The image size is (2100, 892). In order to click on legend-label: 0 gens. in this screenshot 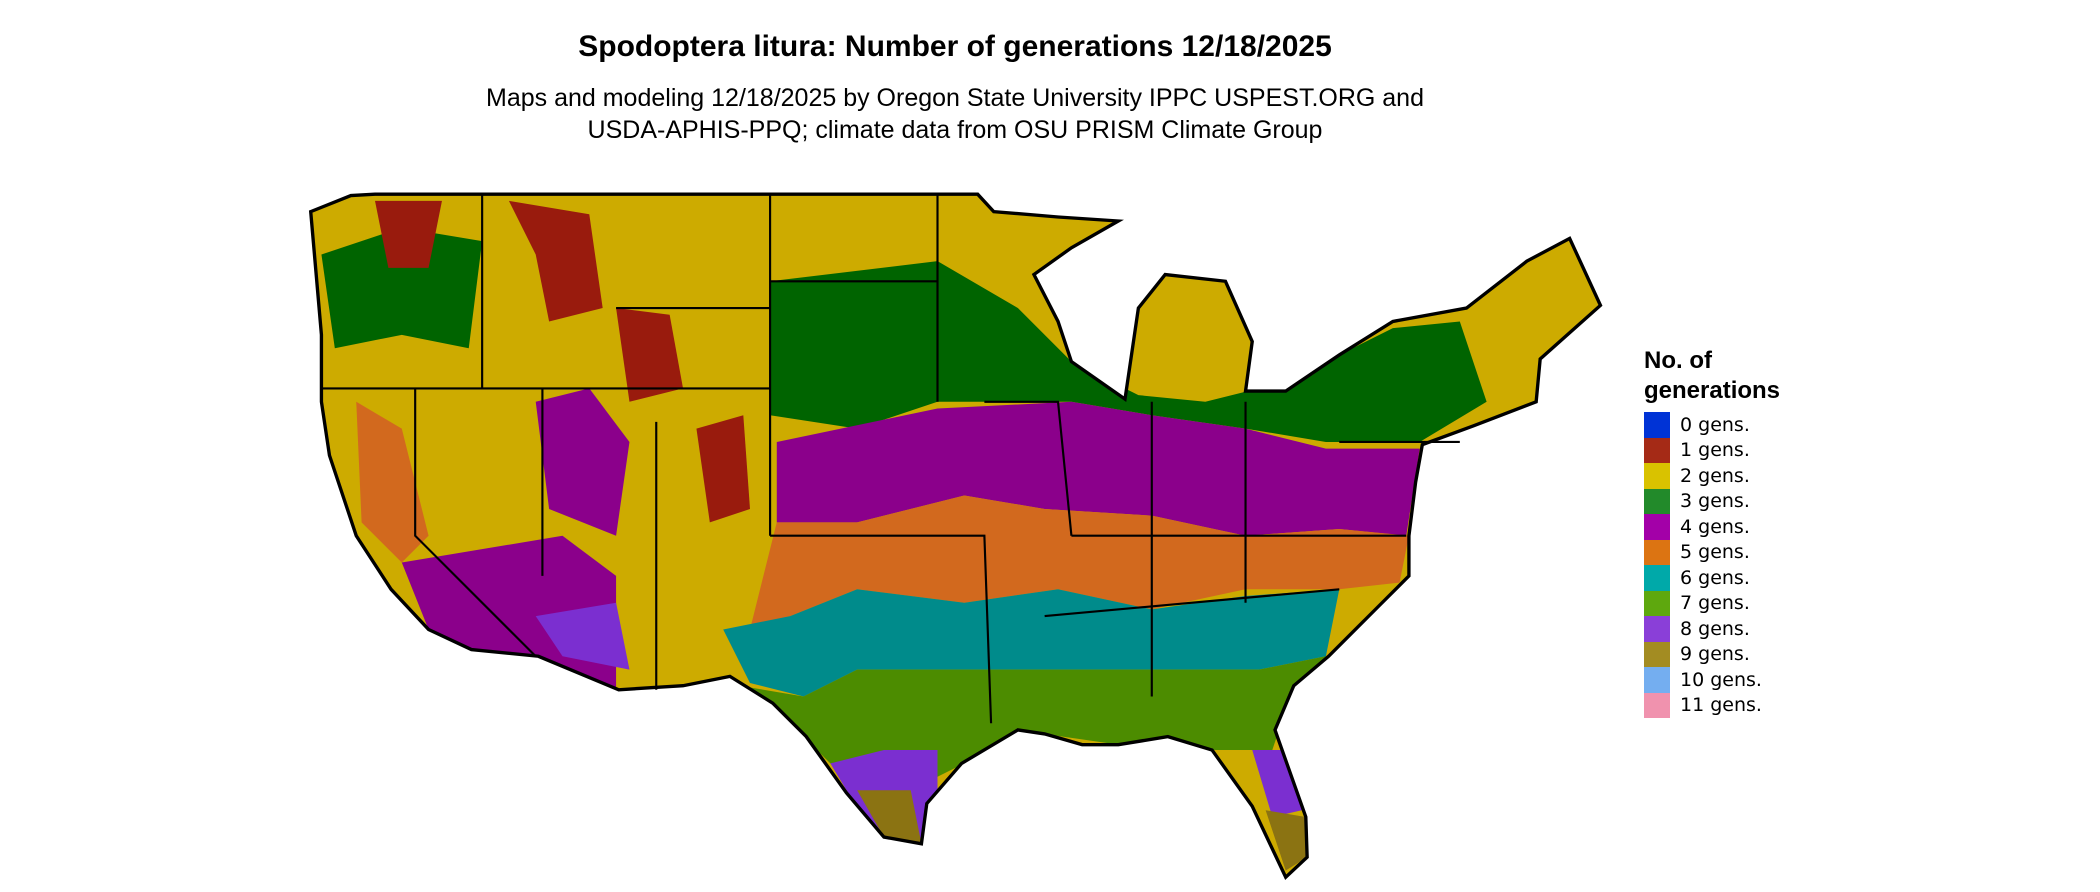, I will do `click(1715, 424)`.